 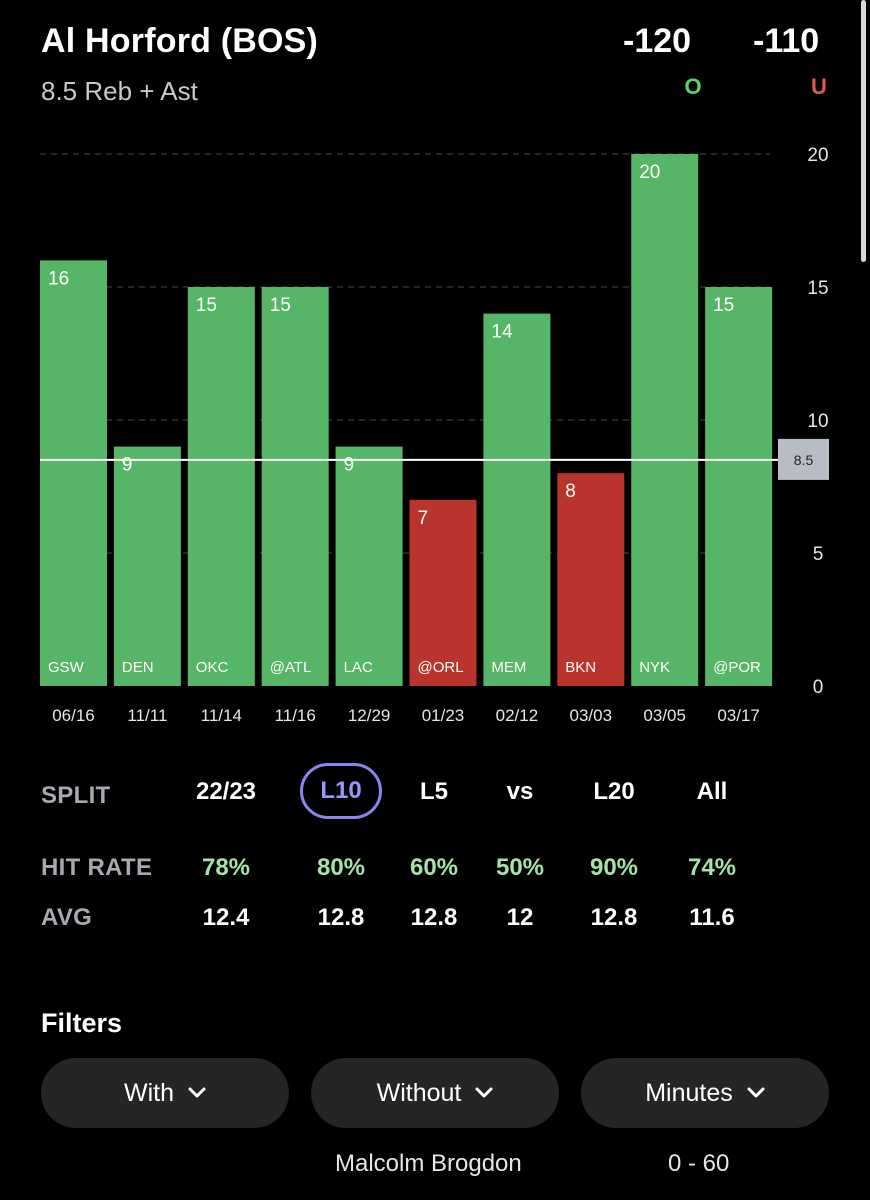 What do you see at coordinates (226, 791) in the screenshot?
I see `split-tab-2223: 22/23` at bounding box center [226, 791].